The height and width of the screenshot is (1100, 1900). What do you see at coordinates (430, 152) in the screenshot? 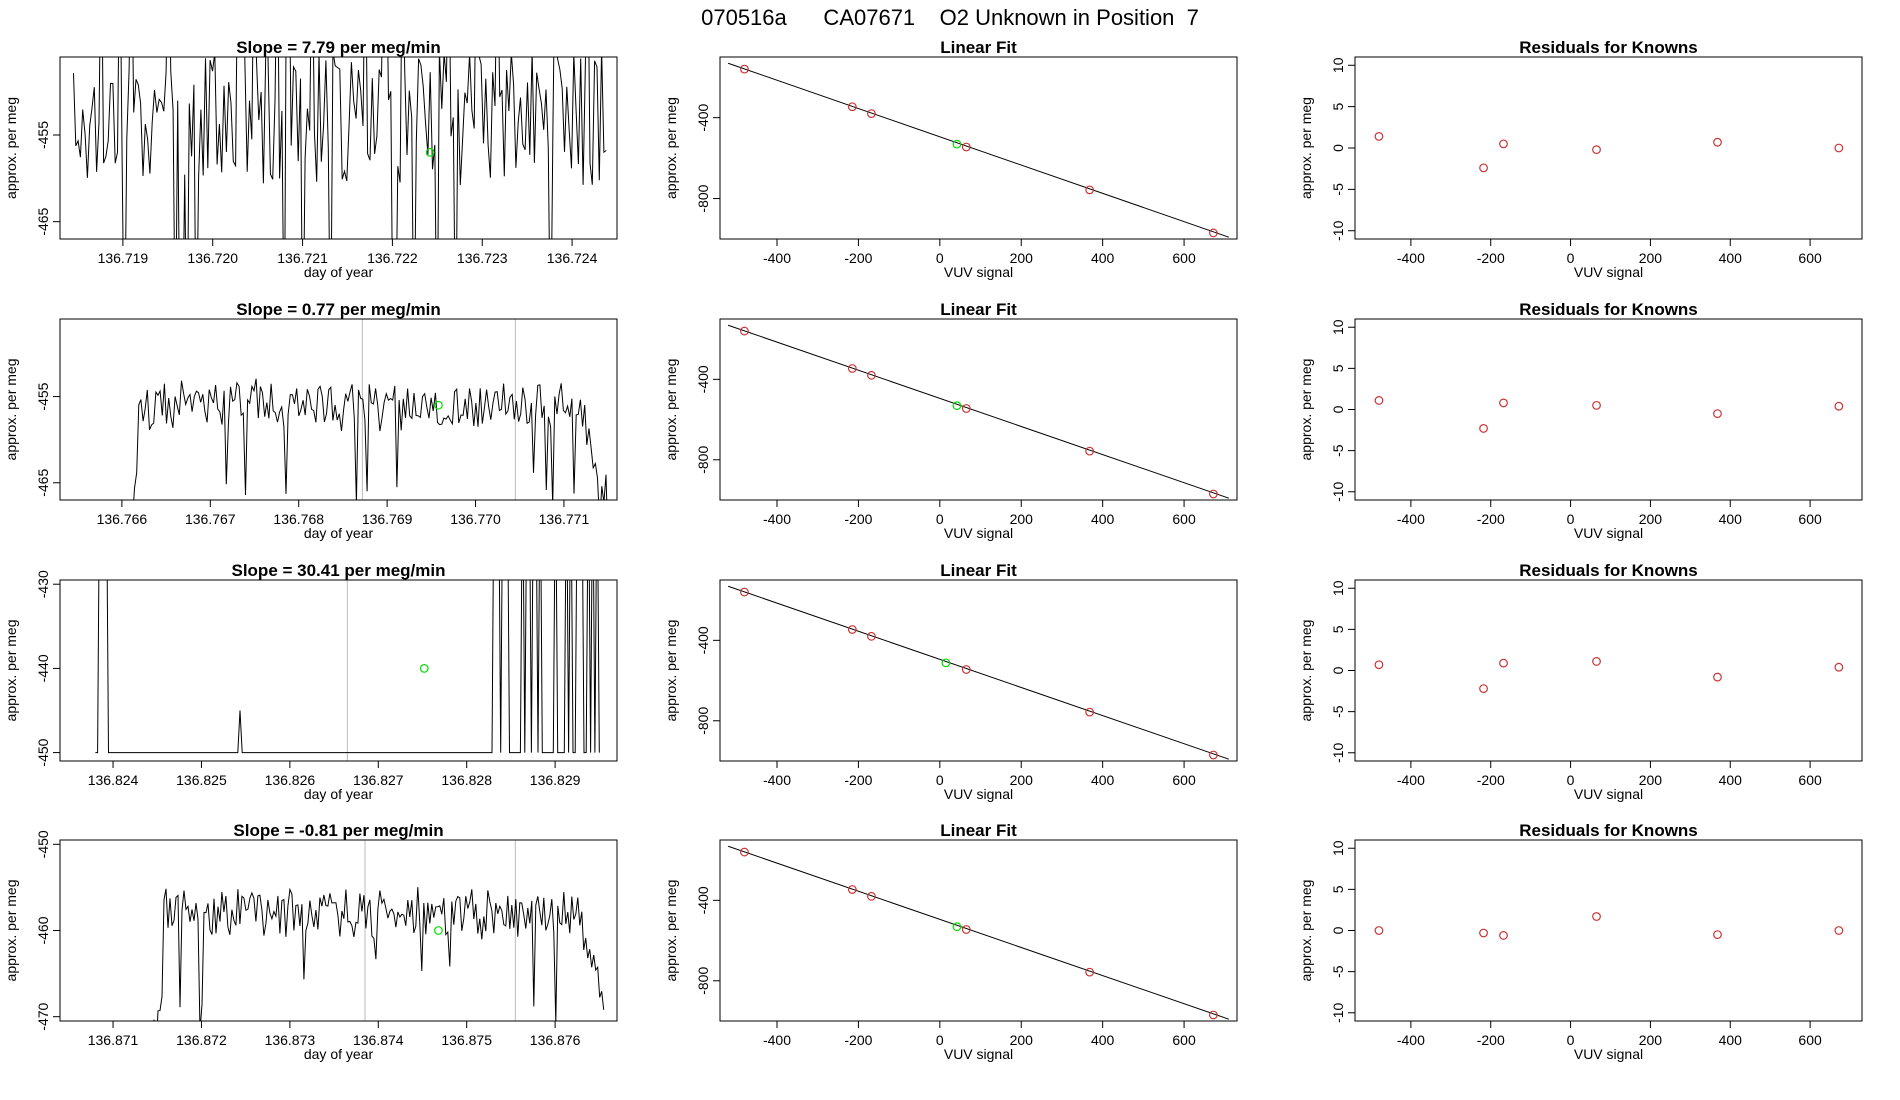
I see `unknown-marker` at bounding box center [430, 152].